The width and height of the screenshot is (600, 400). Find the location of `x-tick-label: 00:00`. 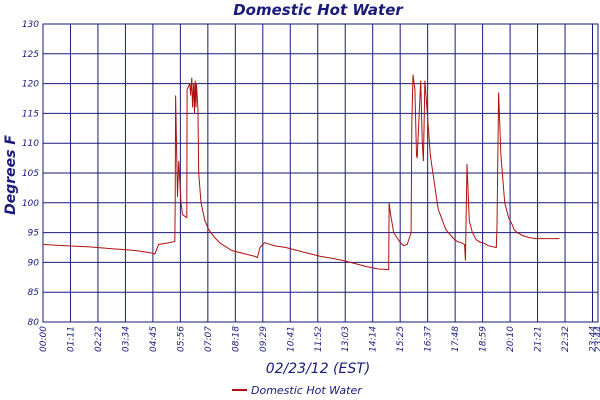

x-tick-label: 00:00 is located at coordinates (44, 339).